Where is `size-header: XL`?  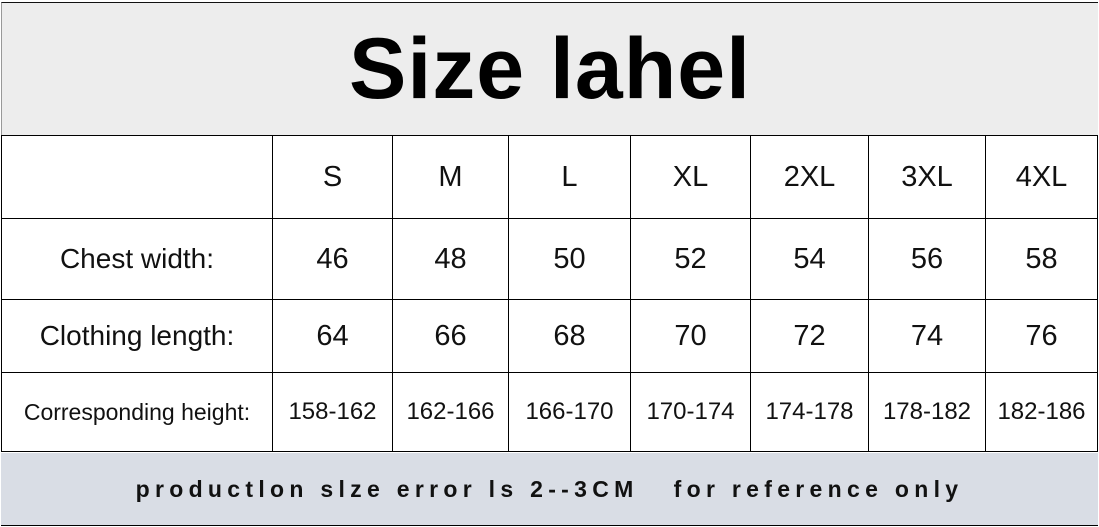 size-header: XL is located at coordinates (690, 177).